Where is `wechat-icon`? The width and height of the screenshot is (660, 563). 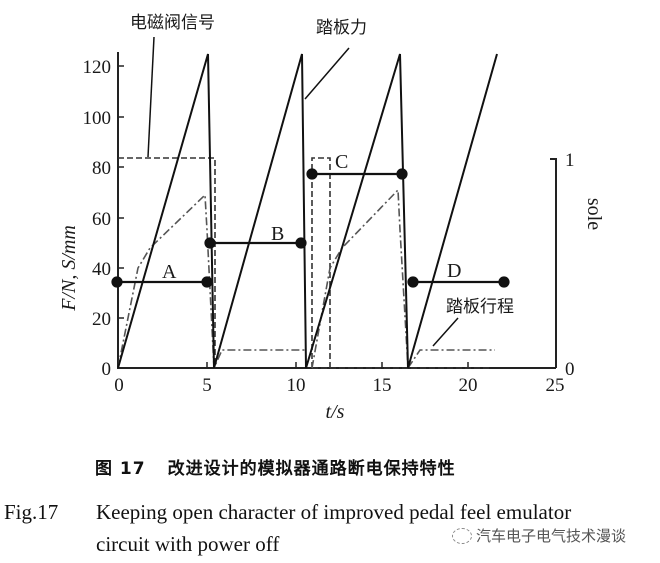 wechat-icon is located at coordinates (462, 535).